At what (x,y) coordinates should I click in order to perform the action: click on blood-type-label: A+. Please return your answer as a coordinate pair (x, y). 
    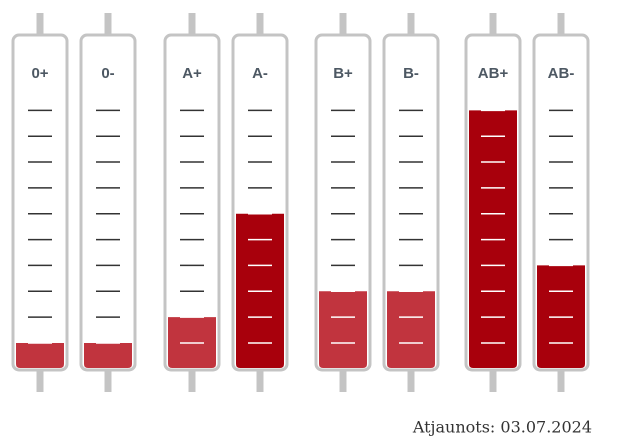
    Looking at the image, I should click on (192, 73).